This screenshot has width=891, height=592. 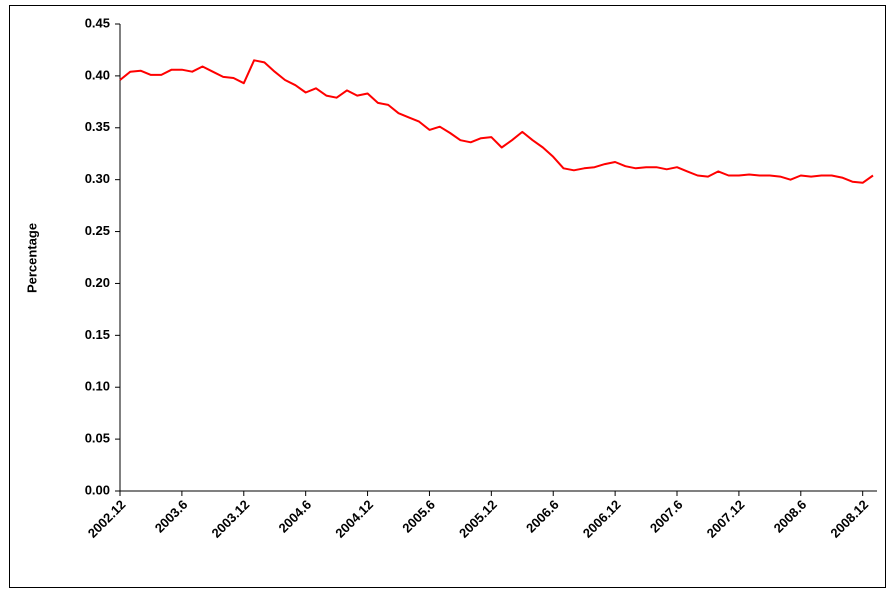 What do you see at coordinates (97, 74) in the screenshot?
I see `y-tick-label: 0.40` at bounding box center [97, 74].